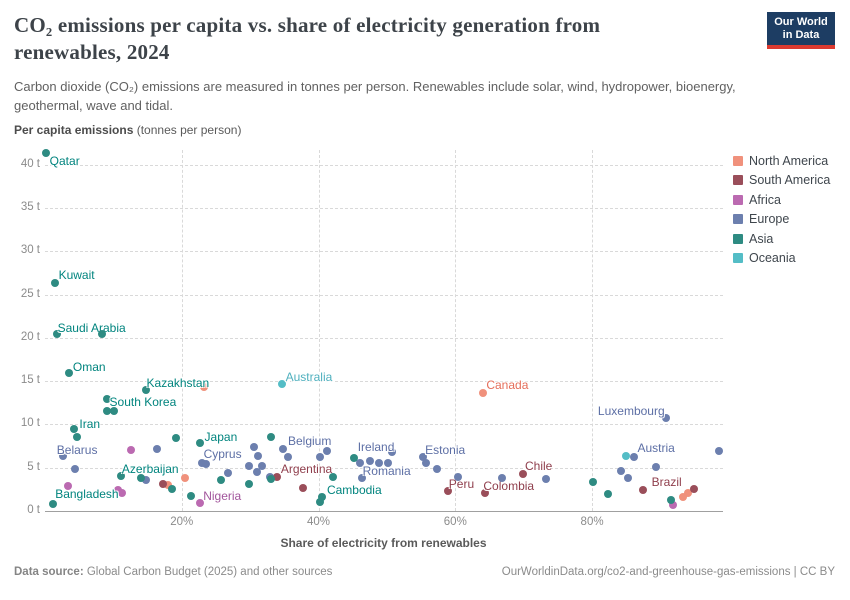 The height and width of the screenshot is (600, 850). I want to click on data-point-brazil, so click(642, 490).